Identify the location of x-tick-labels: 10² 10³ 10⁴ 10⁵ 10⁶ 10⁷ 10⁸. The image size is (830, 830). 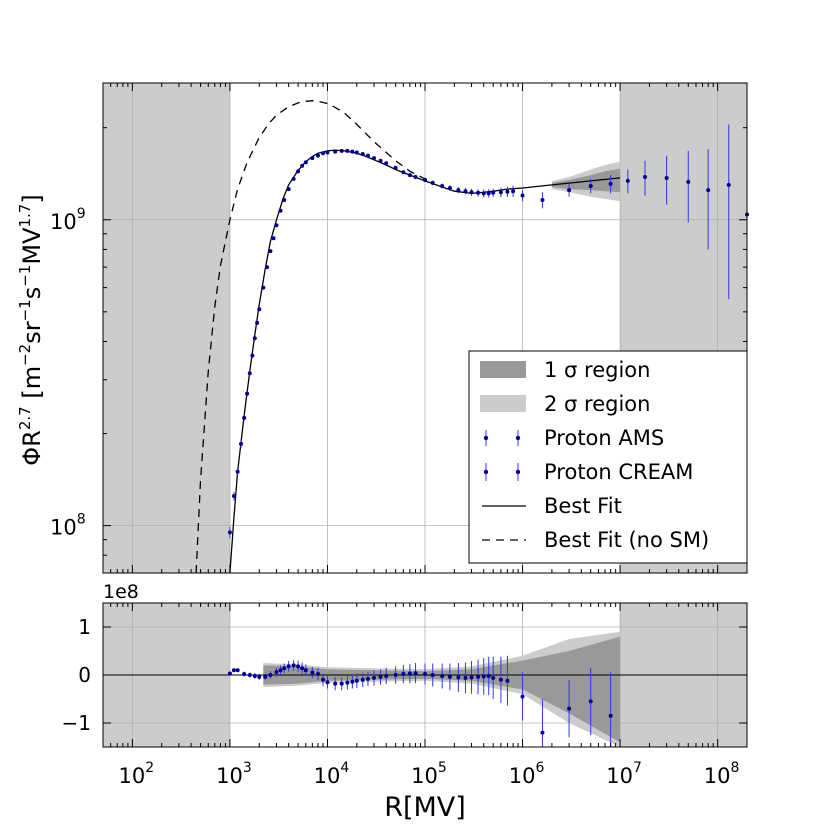
(429, 774).